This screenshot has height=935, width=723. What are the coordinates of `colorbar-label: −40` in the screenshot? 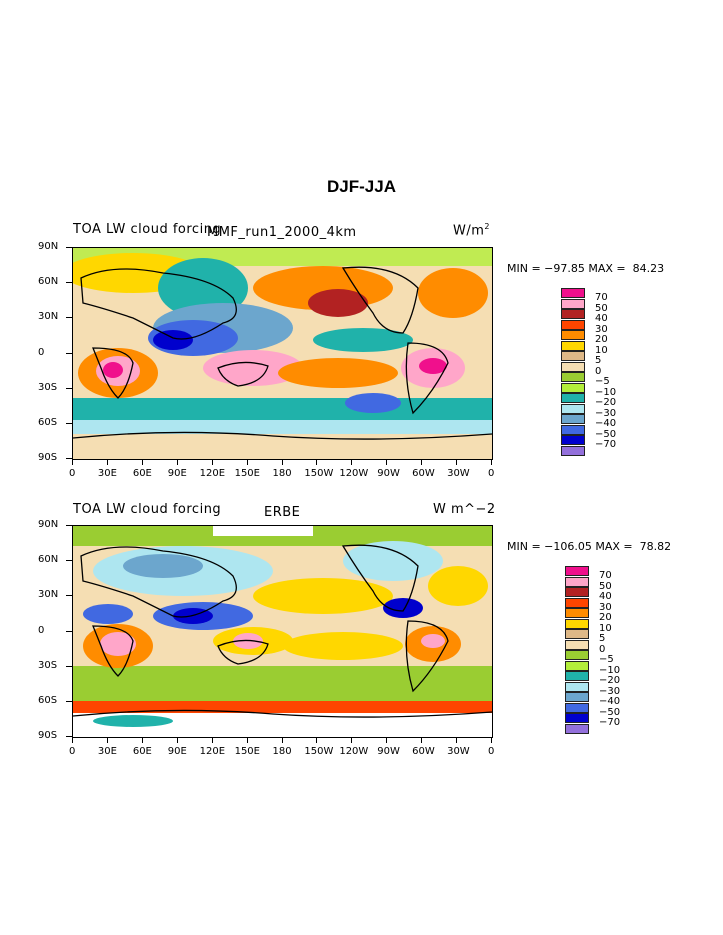 It's located at (610, 701).